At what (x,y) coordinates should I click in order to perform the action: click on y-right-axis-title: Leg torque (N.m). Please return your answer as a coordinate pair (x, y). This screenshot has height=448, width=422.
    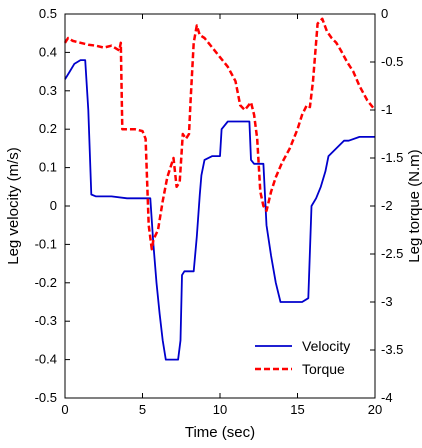
    Looking at the image, I should click on (414, 205).